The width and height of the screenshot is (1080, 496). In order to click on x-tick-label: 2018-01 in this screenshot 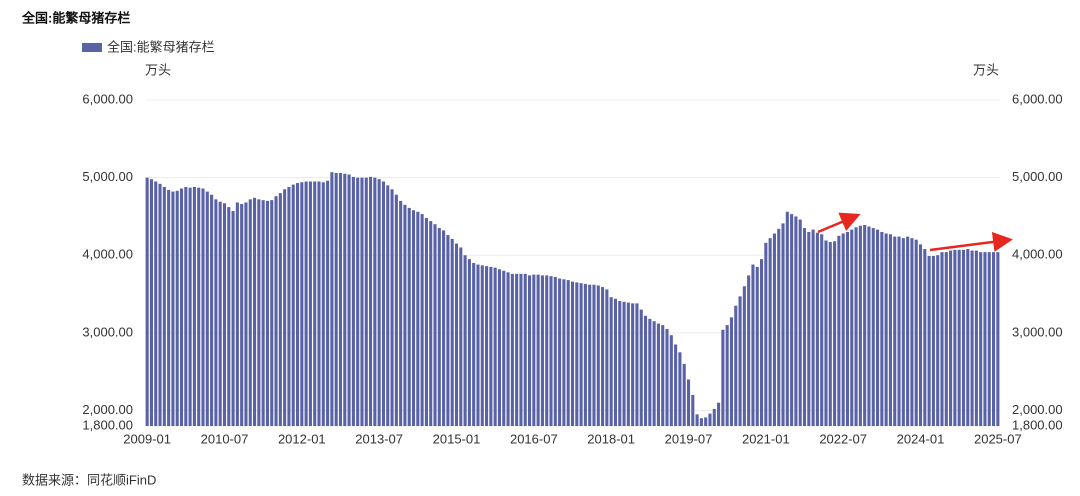, I will do `click(611, 438)`.